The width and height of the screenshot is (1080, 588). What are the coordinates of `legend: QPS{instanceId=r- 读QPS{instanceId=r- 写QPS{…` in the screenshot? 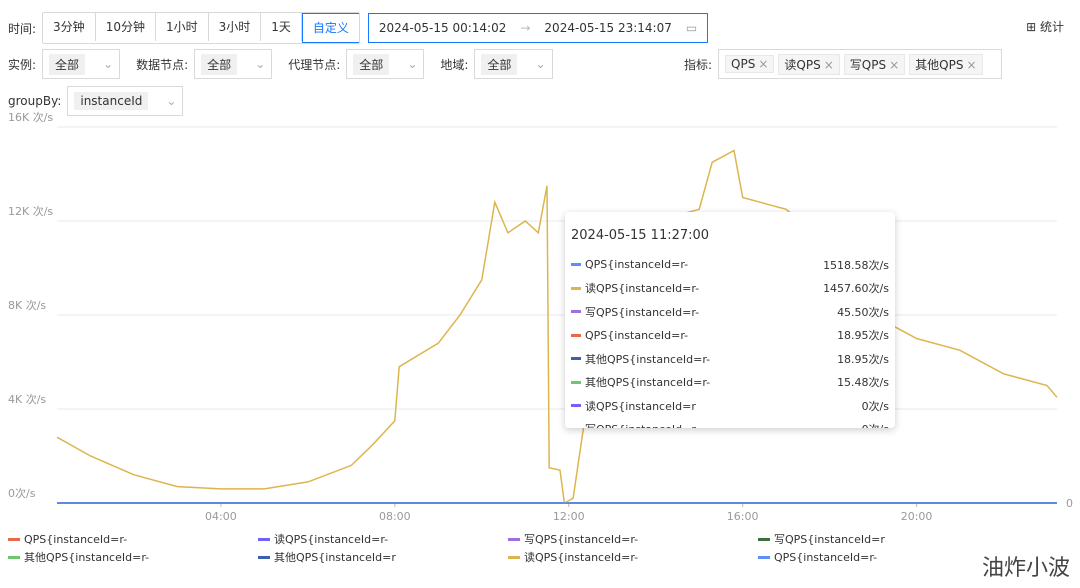 It's located at (538, 548).